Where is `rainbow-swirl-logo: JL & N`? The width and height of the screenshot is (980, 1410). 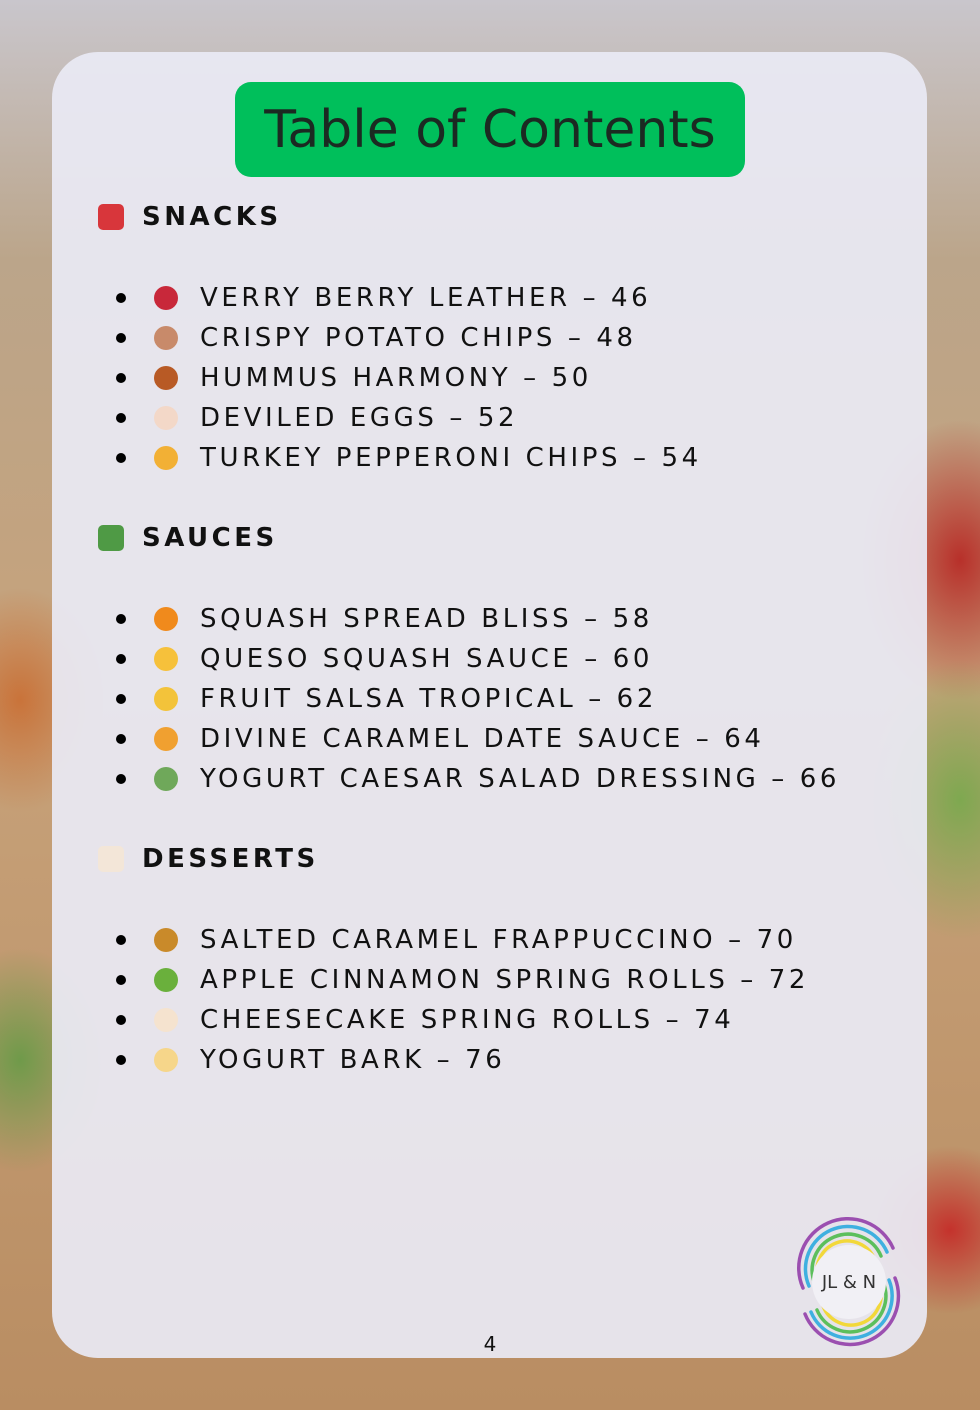 rainbow-swirl-logo: JL & N is located at coordinates (849, 1282).